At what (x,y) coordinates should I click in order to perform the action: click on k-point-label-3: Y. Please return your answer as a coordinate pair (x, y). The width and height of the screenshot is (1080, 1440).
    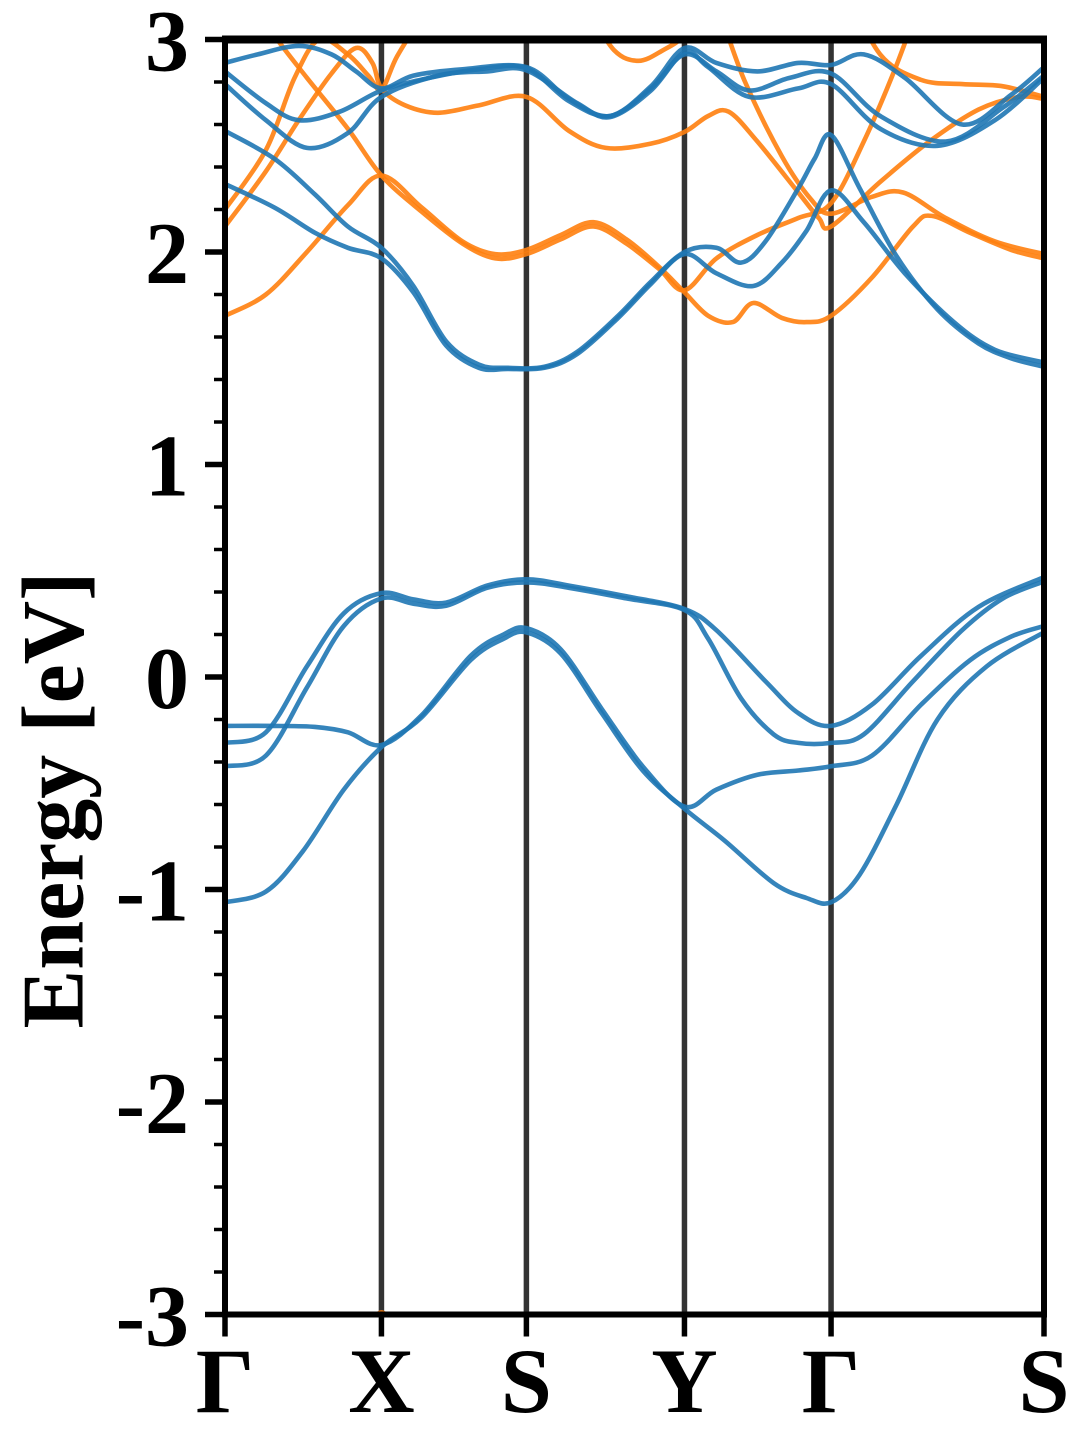
    Looking at the image, I should click on (684, 1381).